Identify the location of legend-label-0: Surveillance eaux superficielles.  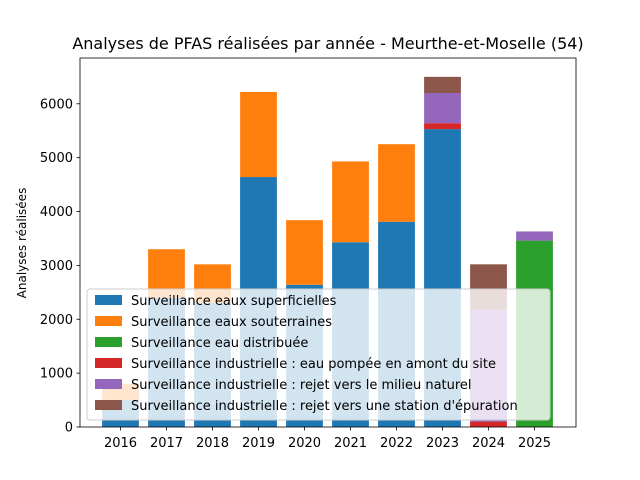
(234, 301).